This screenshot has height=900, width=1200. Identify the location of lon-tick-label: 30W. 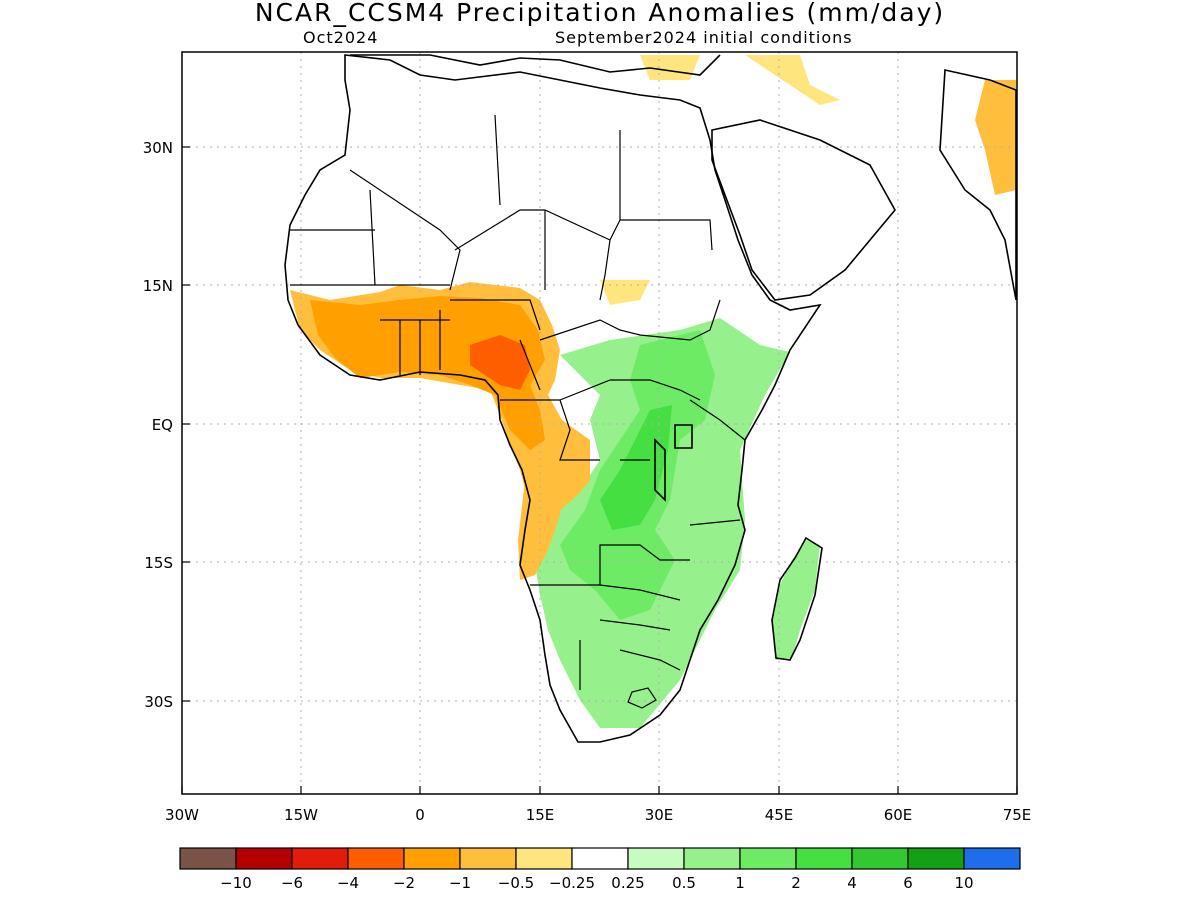
(182, 815).